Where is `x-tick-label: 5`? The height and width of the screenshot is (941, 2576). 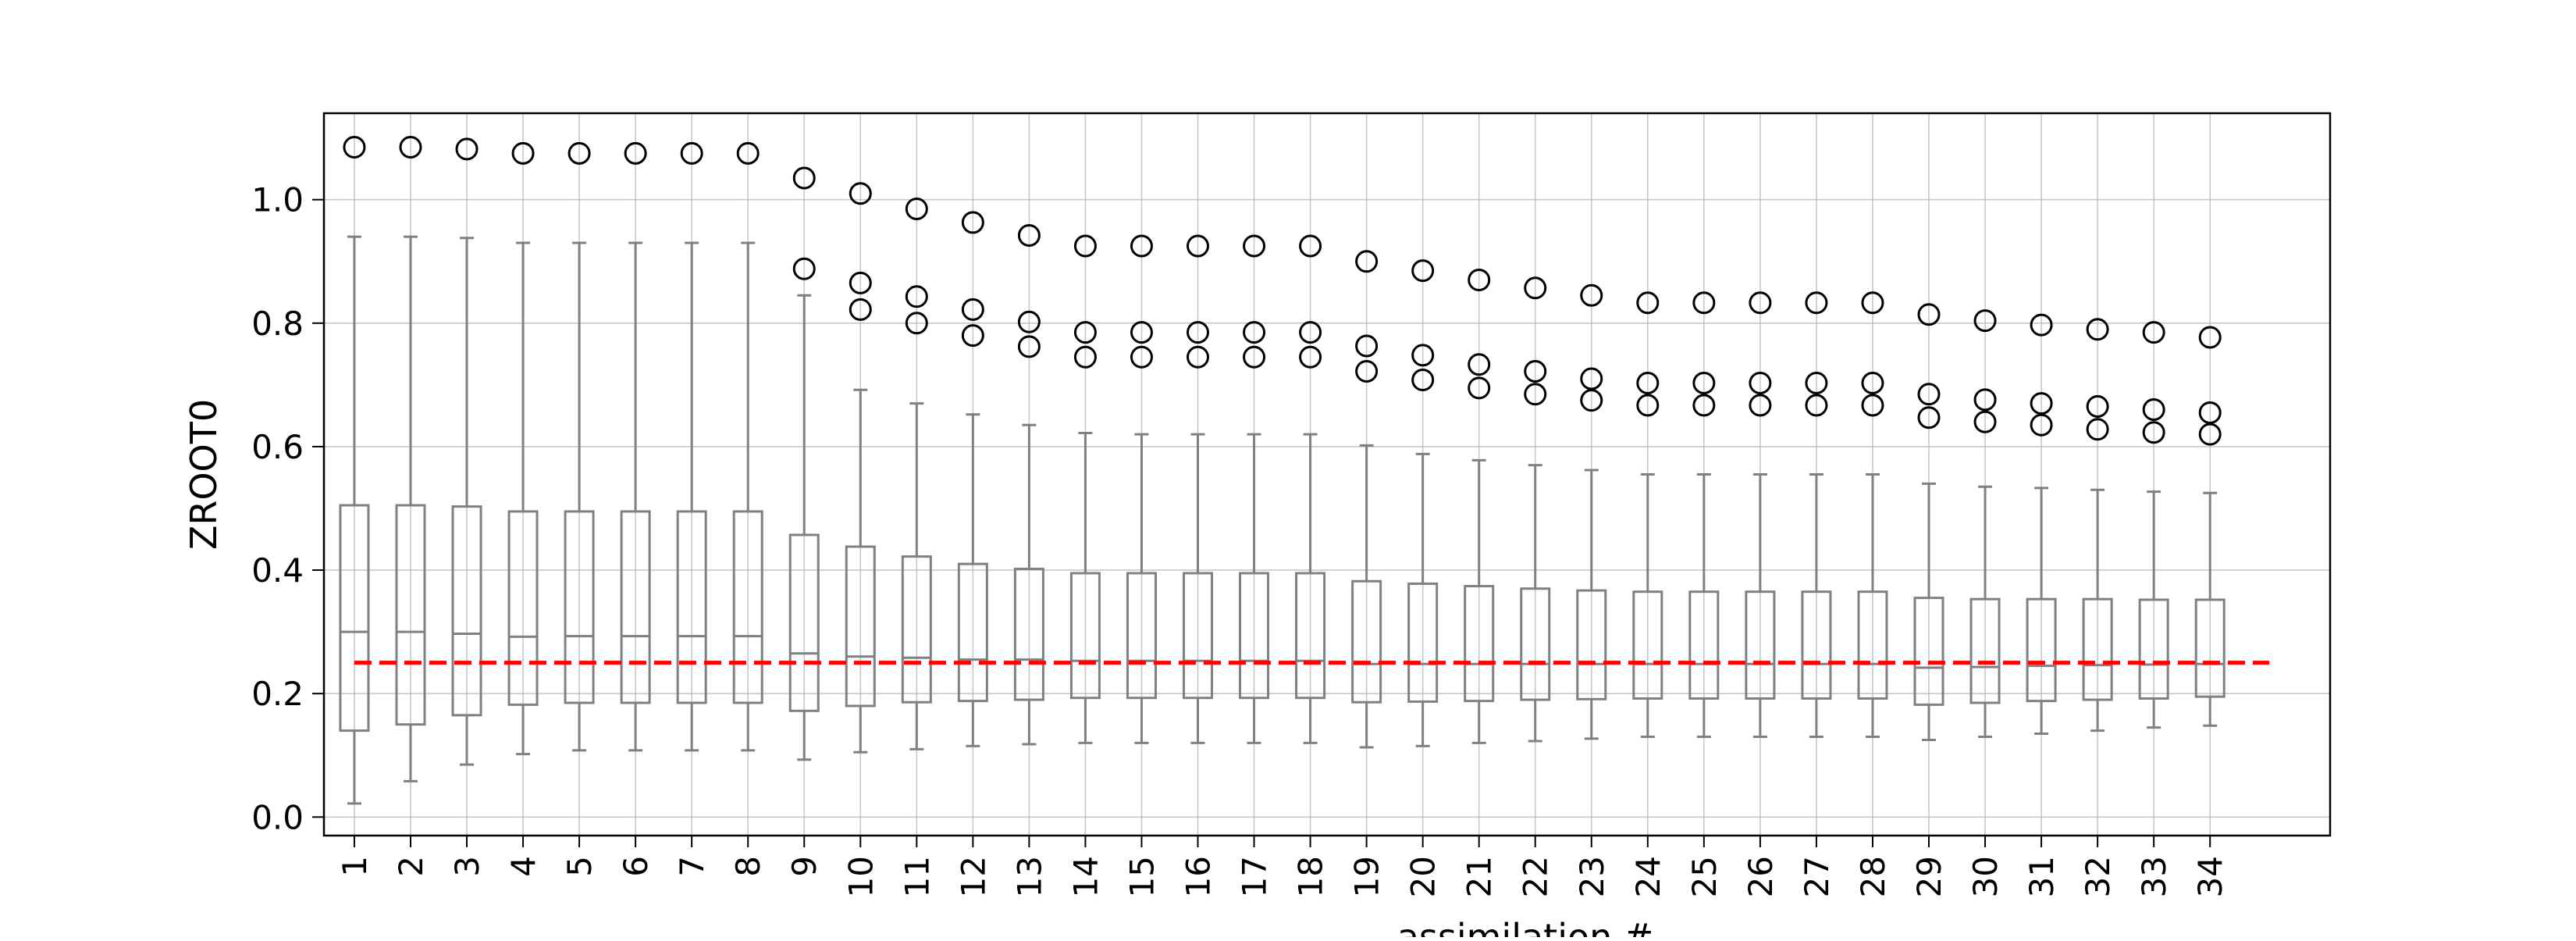 x-tick-label: 5 is located at coordinates (579, 867).